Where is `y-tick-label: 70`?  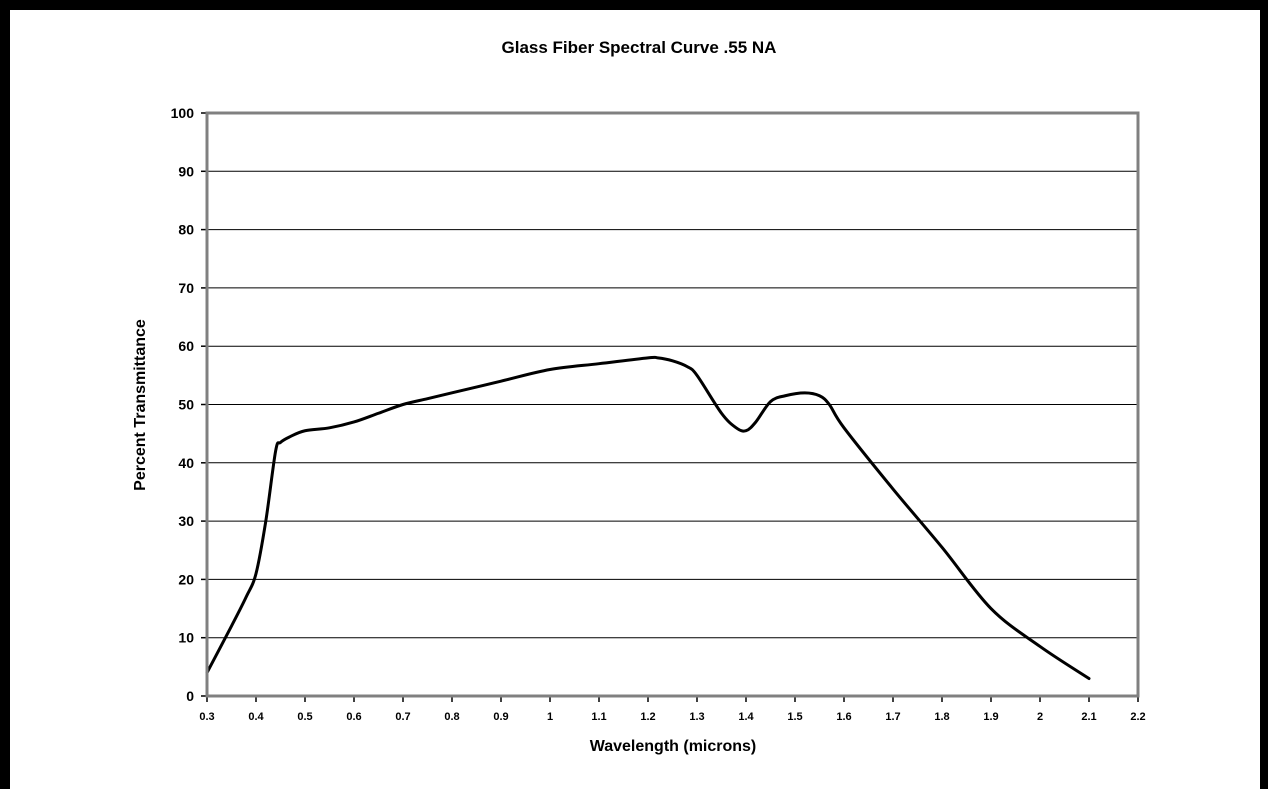 y-tick-label: 70 is located at coordinates (186, 288).